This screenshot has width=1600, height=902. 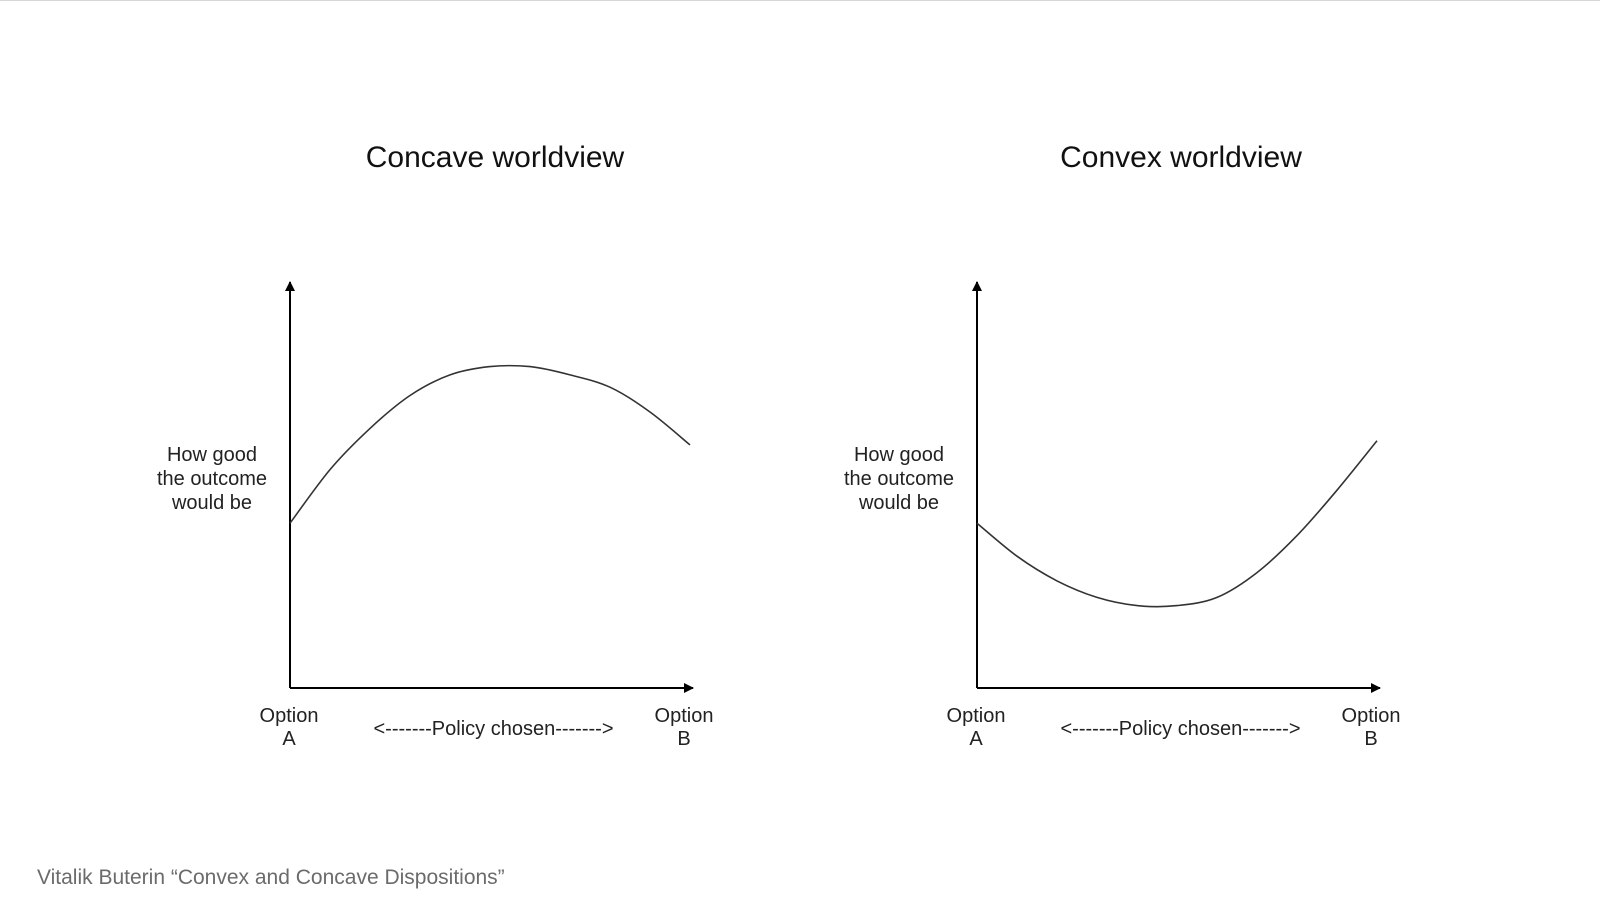 What do you see at coordinates (976, 716) in the screenshot?
I see `convex-chart-x-start-label-line: Option` at bounding box center [976, 716].